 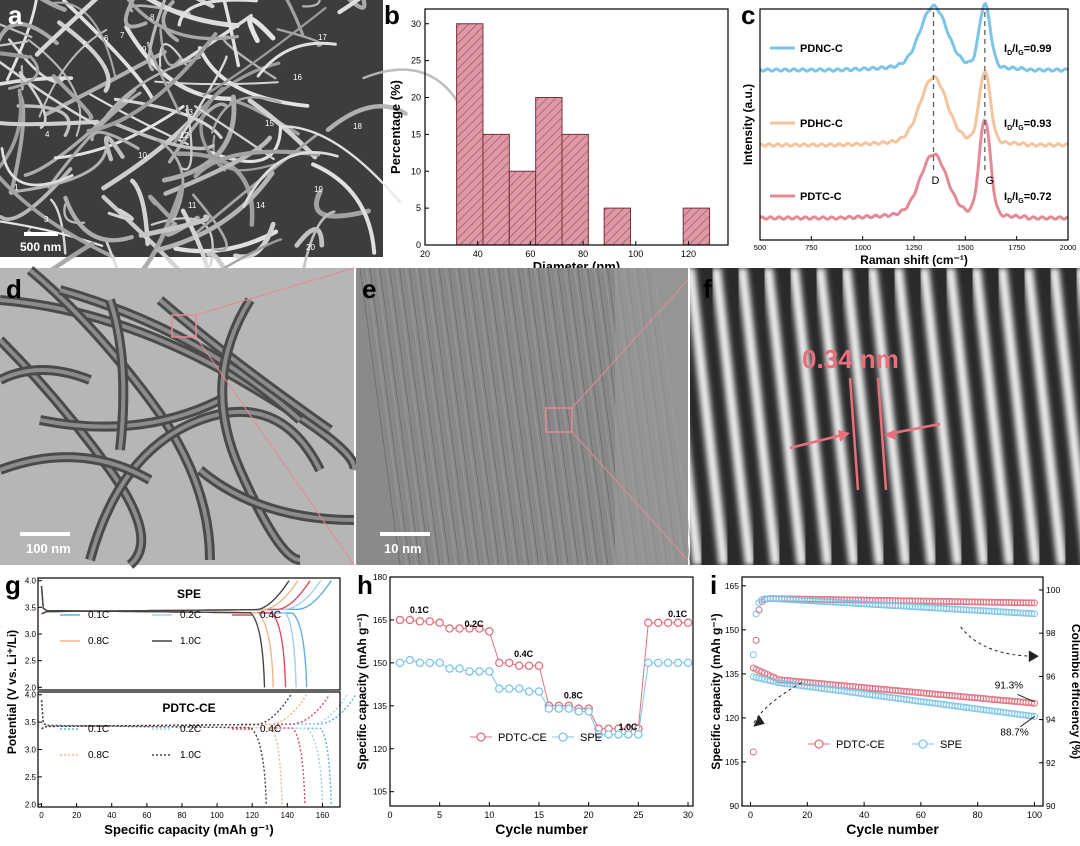 What do you see at coordinates (369, 289) in the screenshot?
I see `panel-e-letter: e` at bounding box center [369, 289].